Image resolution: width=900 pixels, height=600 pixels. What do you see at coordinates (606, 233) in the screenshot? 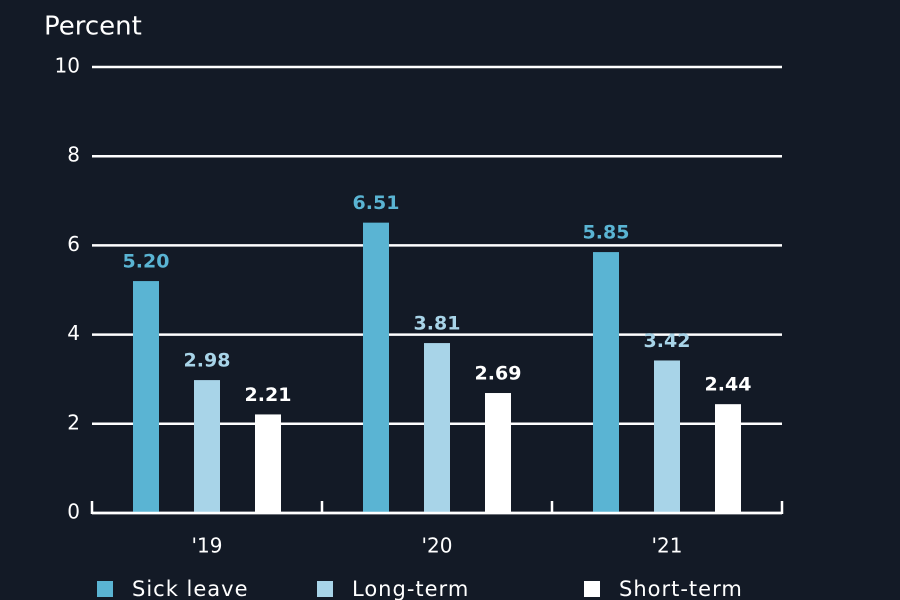
I see `value-label: 5.85` at bounding box center [606, 233].